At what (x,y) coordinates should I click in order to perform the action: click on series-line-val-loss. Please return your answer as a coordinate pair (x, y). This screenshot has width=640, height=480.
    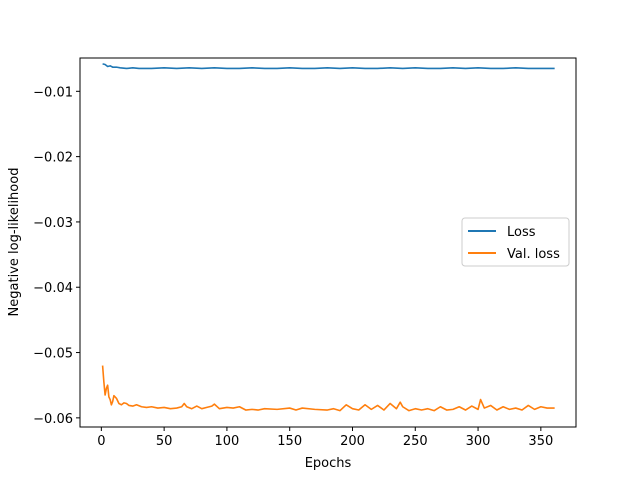
    Looking at the image, I should click on (328, 388).